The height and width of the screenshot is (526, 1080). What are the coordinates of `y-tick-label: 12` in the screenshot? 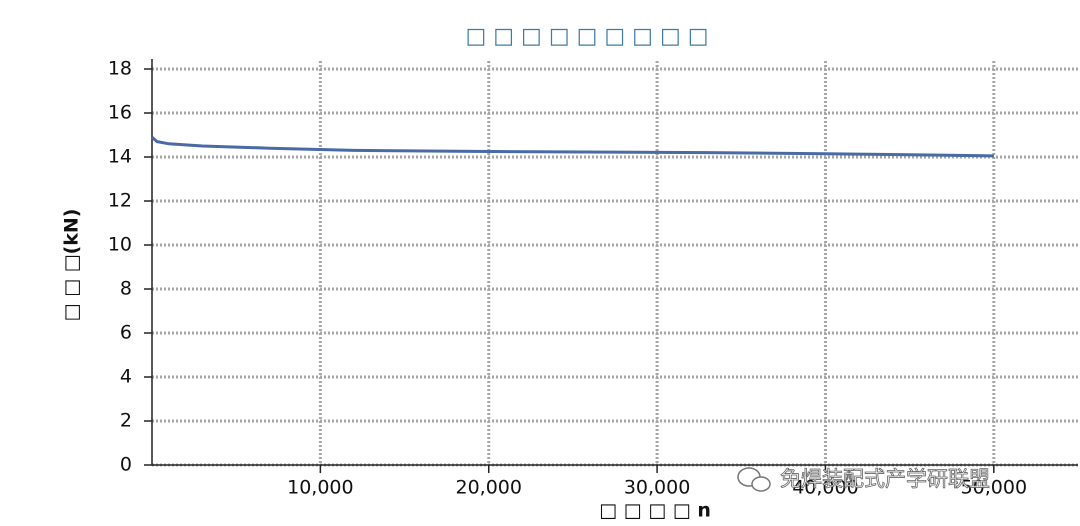 It's located at (120, 201).